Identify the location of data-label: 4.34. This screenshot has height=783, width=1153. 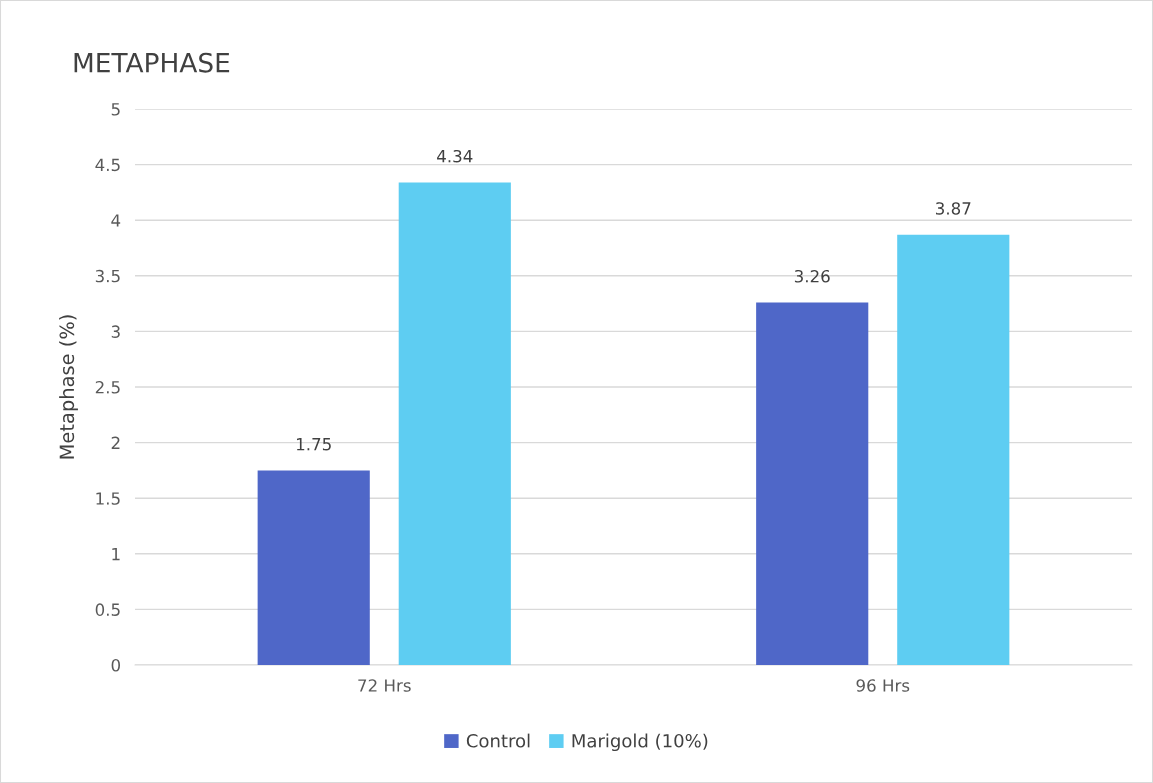
(455, 156).